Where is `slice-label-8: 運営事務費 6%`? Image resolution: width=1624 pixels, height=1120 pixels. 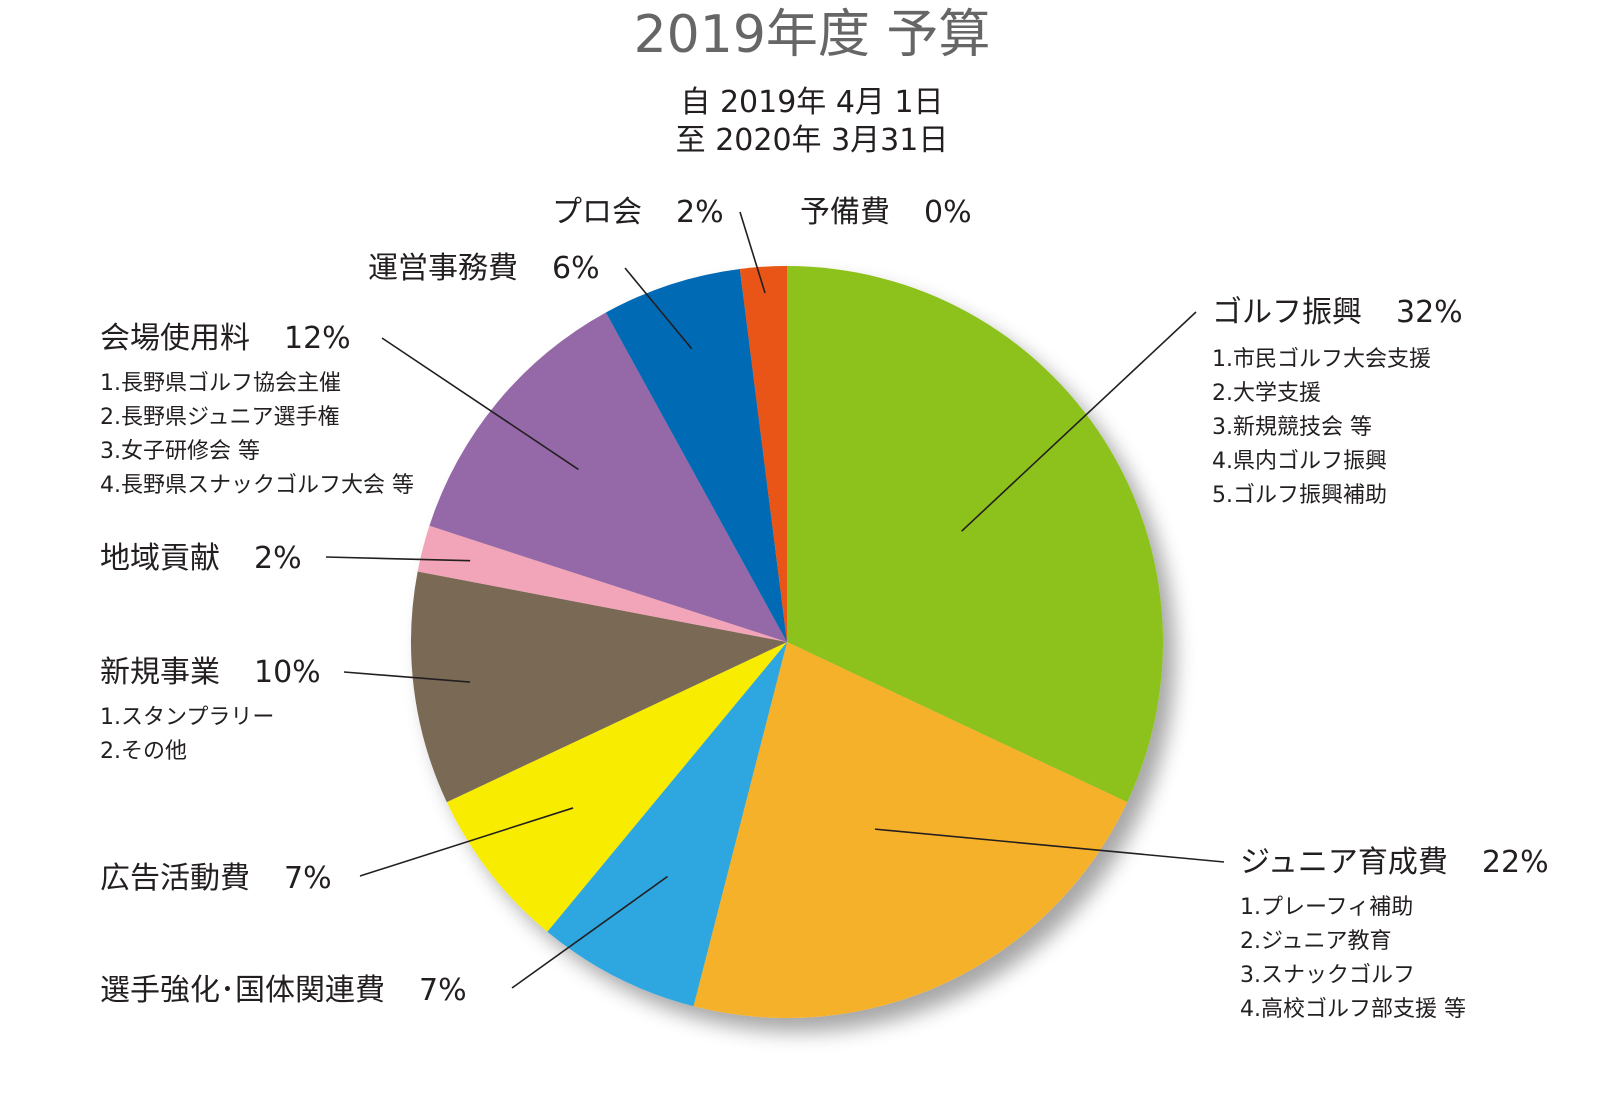 slice-label-8: 運営事務費 6% is located at coordinates (484, 268).